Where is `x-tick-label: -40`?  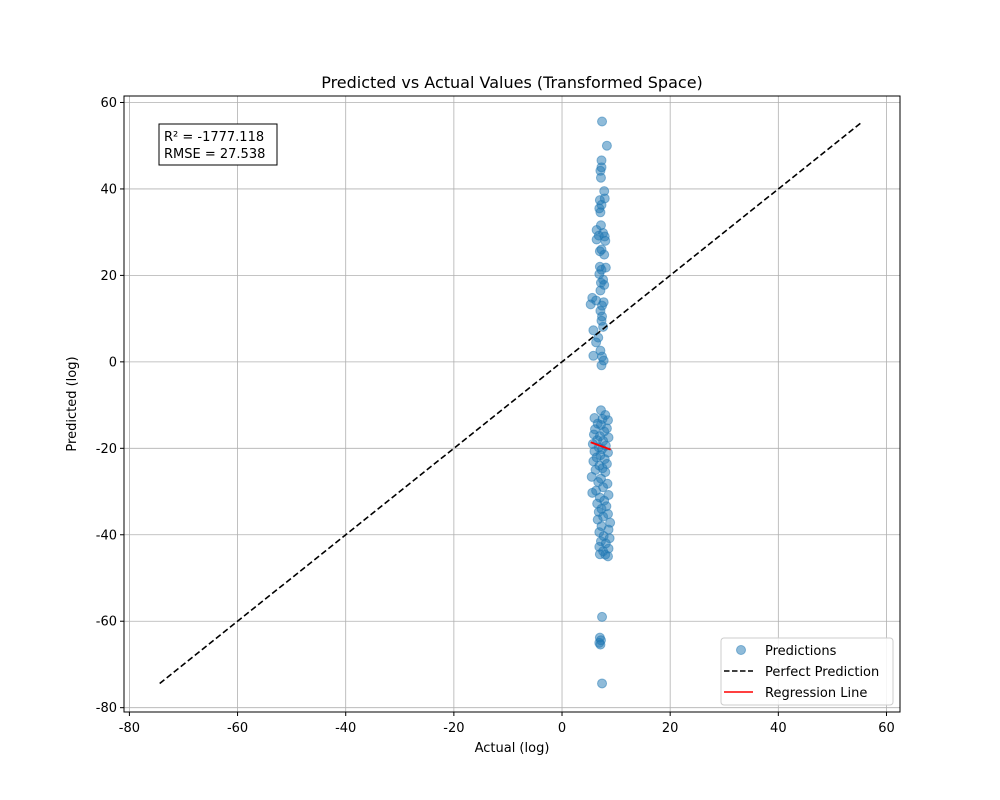
x-tick-label: -40 is located at coordinates (345, 728).